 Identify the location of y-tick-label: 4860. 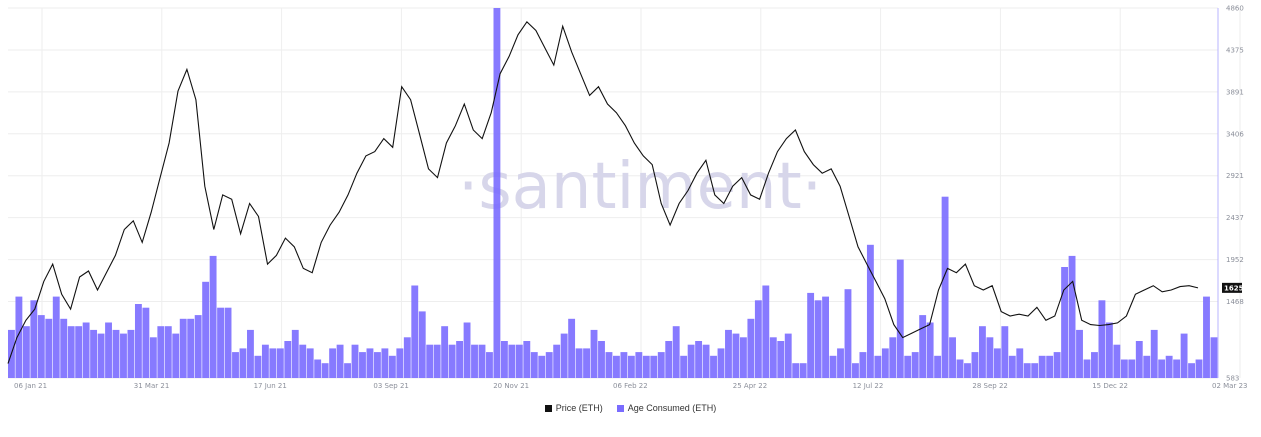
(1235, 9).